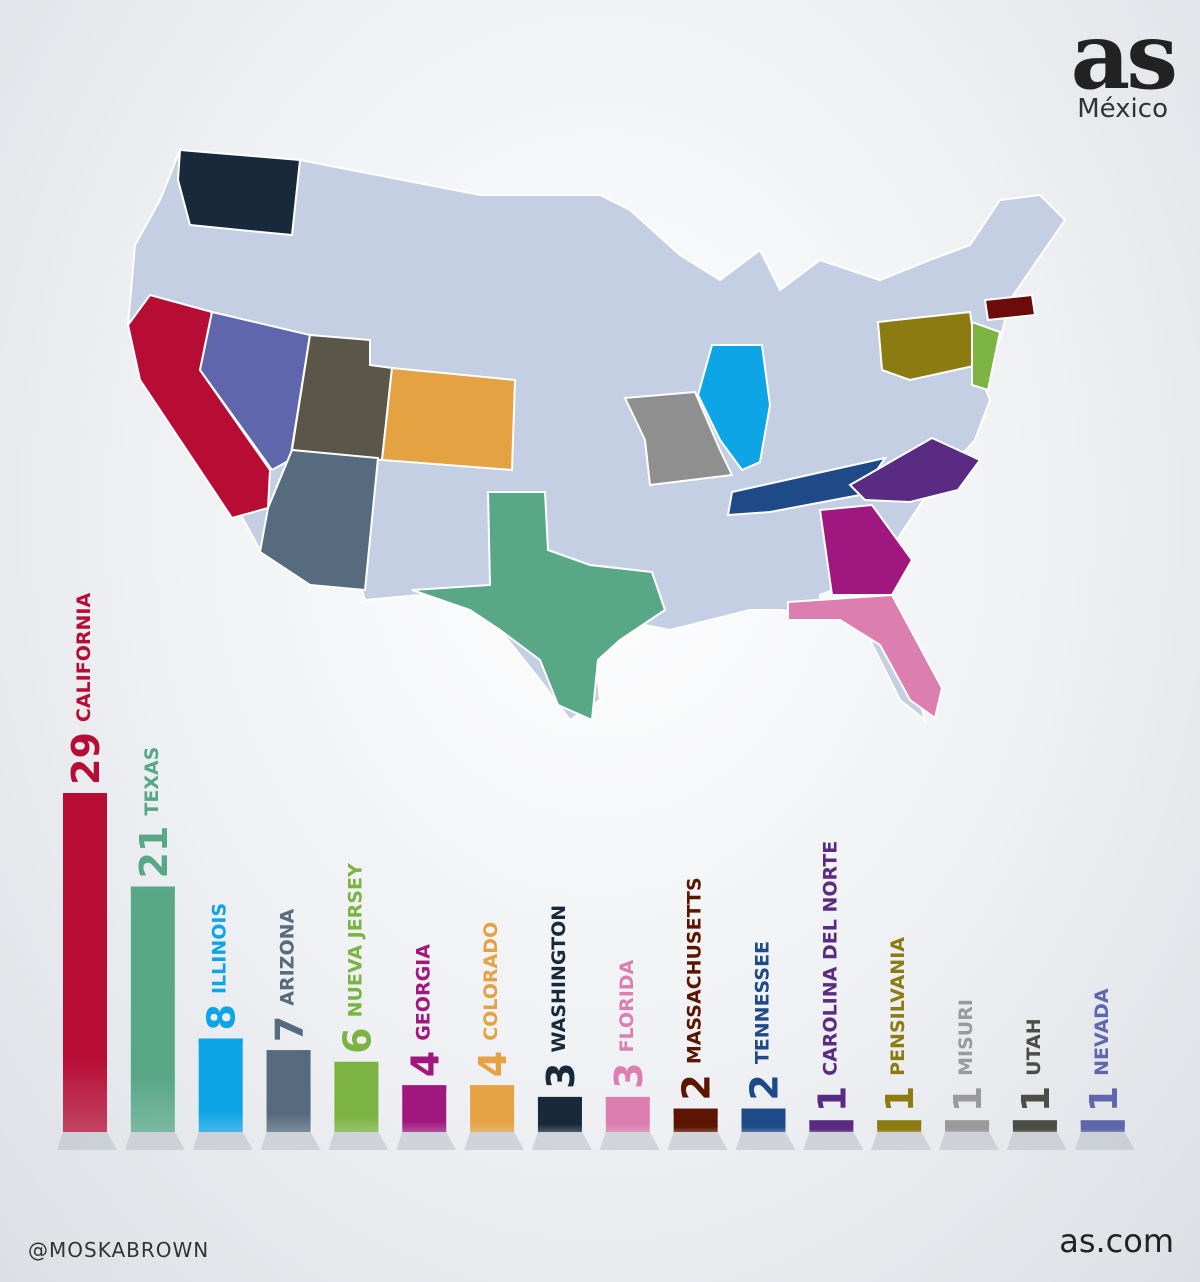 The image size is (1200, 1282). What do you see at coordinates (1034, 1047) in the screenshot?
I see `category-label-utah: UTAH` at bounding box center [1034, 1047].